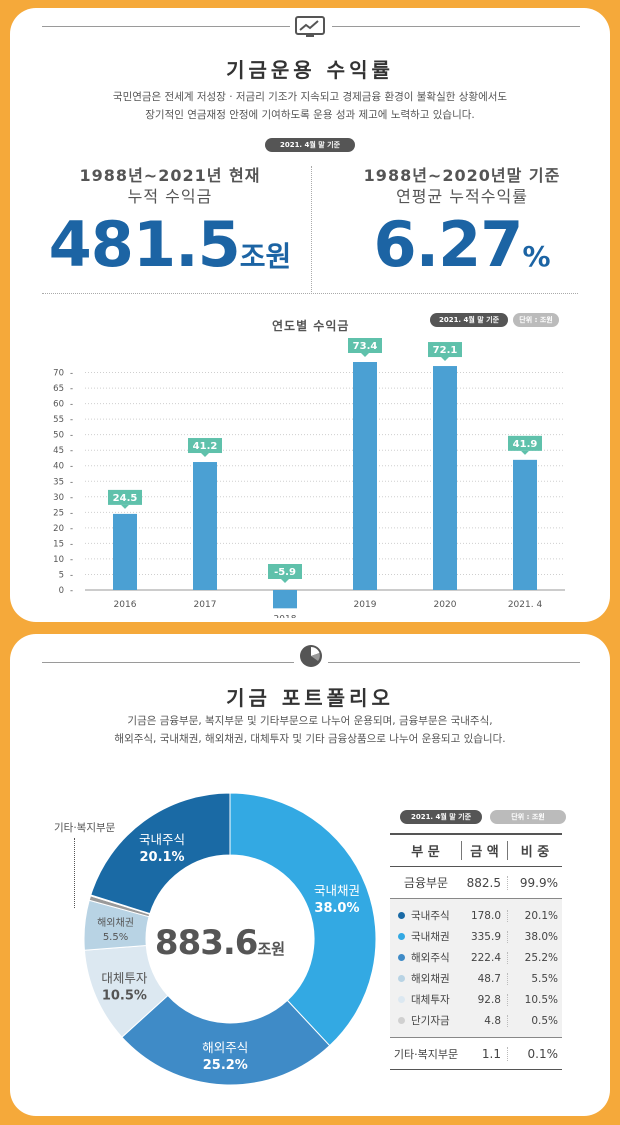 This screenshot has height=1125, width=620. Describe the element at coordinates (311, 230) in the screenshot. I see `stat-divider` at that location.